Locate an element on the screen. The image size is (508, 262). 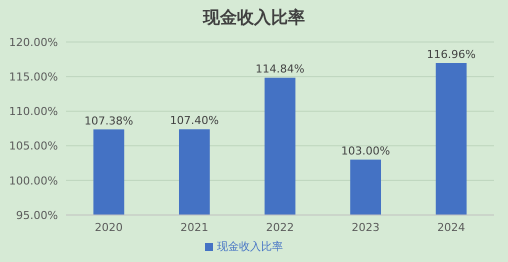
x-tick-label: 2020 is located at coordinates (108, 227).